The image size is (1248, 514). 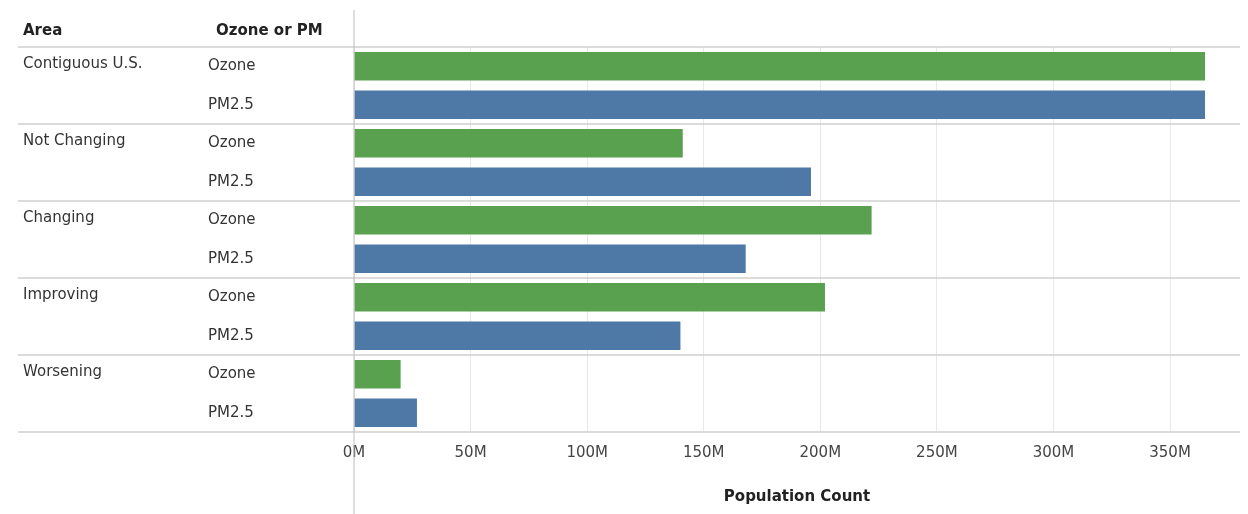 What do you see at coordinates (74, 140) in the screenshot?
I see `text: Not Changing` at bounding box center [74, 140].